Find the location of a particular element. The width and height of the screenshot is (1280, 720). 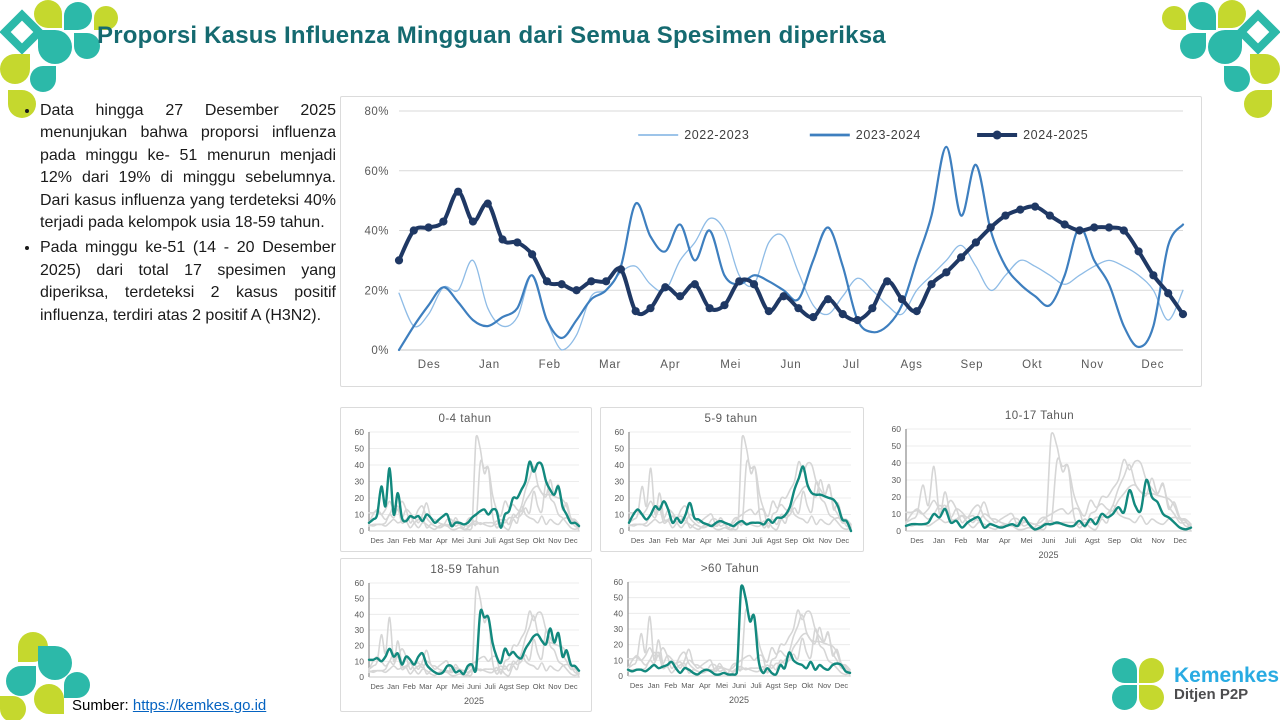

source-link: https://kemkes.go.id is located at coordinates (199, 705).